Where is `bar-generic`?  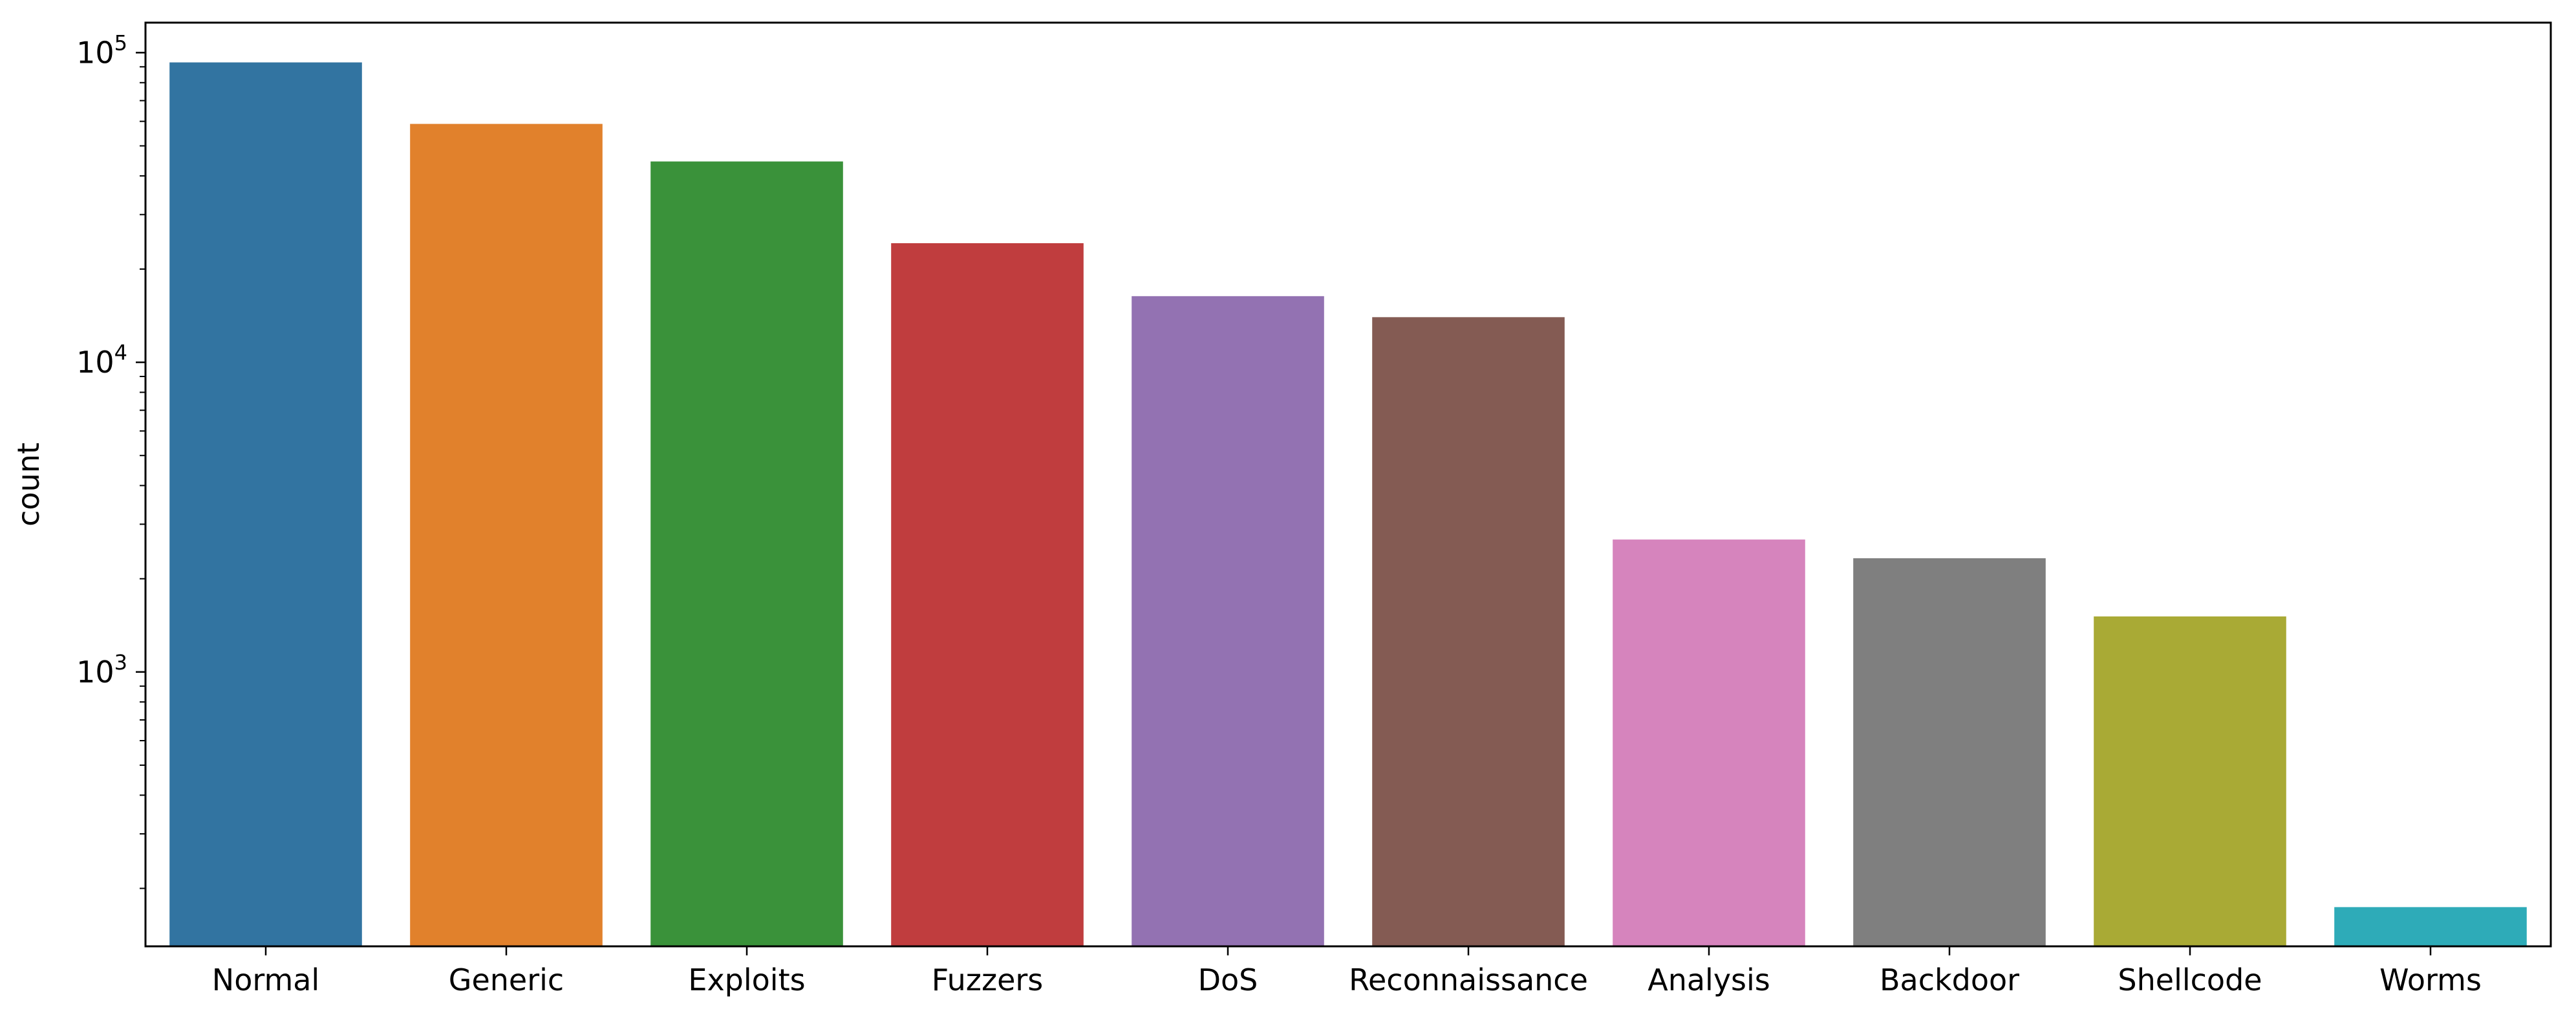 bar-generic is located at coordinates (507, 535).